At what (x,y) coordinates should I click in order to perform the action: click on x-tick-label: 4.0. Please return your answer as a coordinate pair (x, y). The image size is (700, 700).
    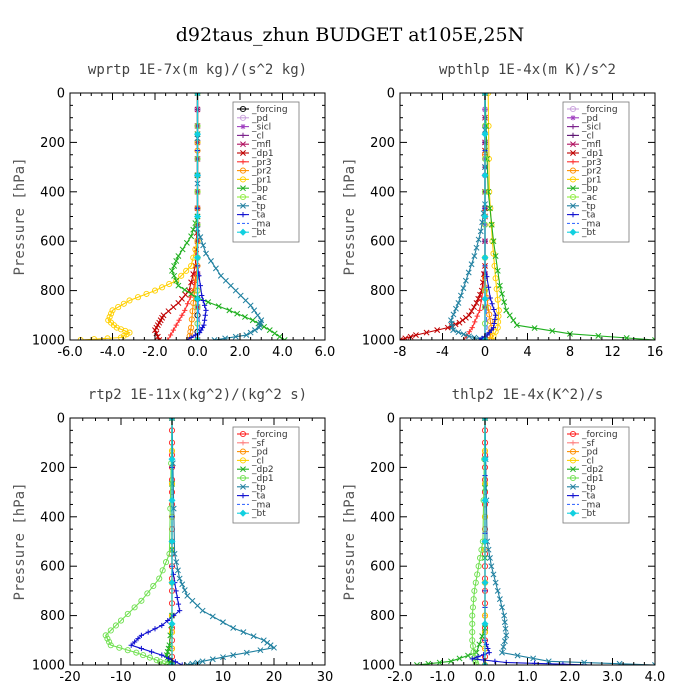
    Looking at the image, I should click on (282, 352).